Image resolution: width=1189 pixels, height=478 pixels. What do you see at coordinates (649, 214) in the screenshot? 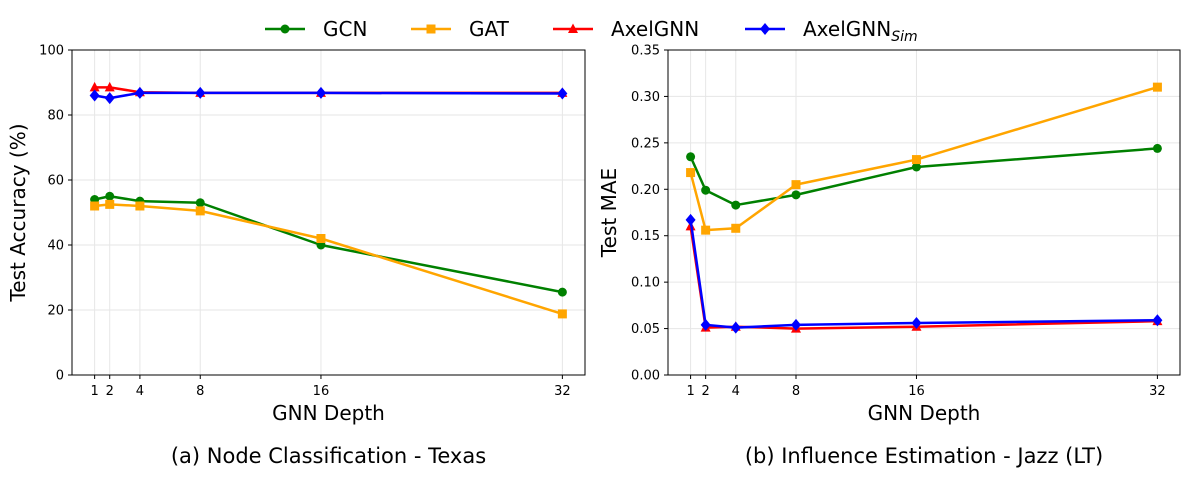
I see `y-axis: 0.00 0.05 0.10 0.15 0.20 0.25 0.30 0.35` at bounding box center [649, 214].